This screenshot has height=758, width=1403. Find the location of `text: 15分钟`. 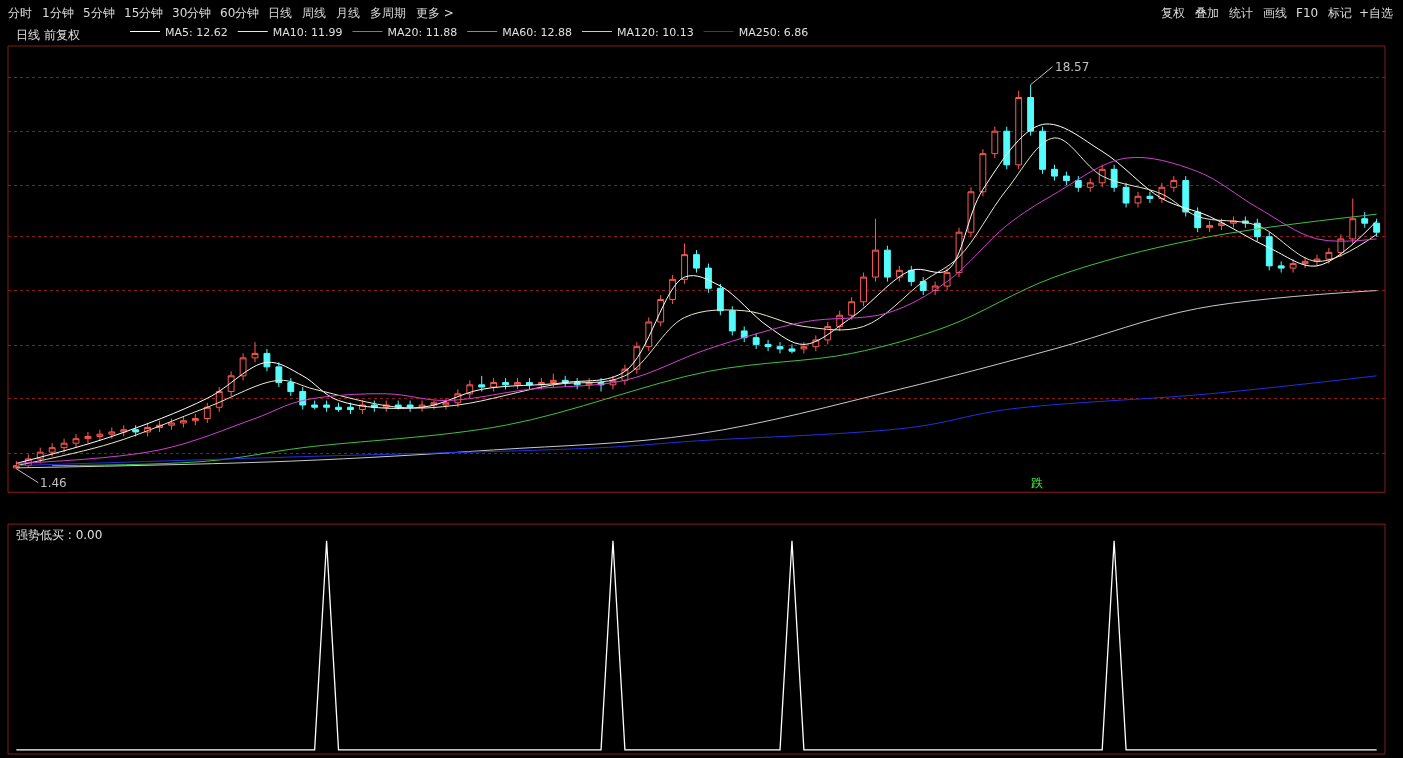

text: 15分钟 is located at coordinates (144, 13).